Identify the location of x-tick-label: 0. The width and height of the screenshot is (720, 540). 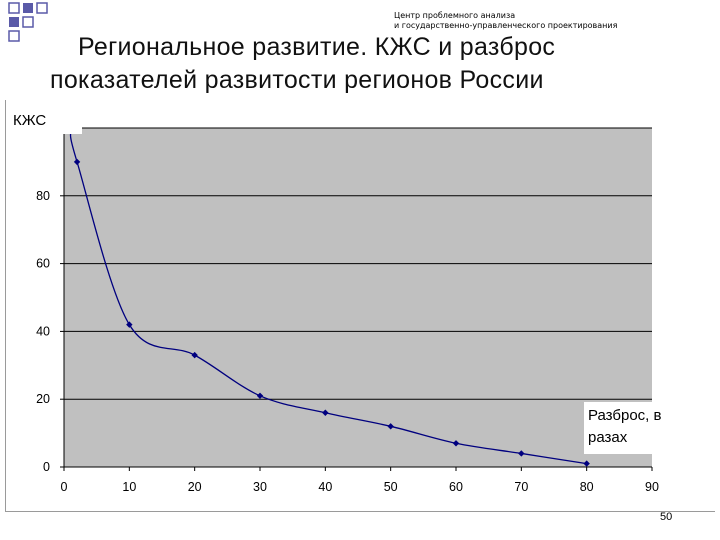
(64, 487).